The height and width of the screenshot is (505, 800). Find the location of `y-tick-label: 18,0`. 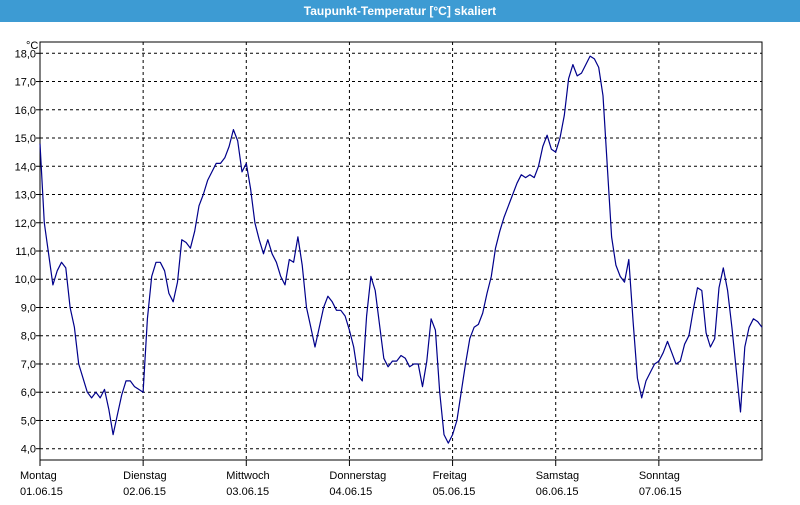

y-tick-label: 18,0 is located at coordinates (25, 54).